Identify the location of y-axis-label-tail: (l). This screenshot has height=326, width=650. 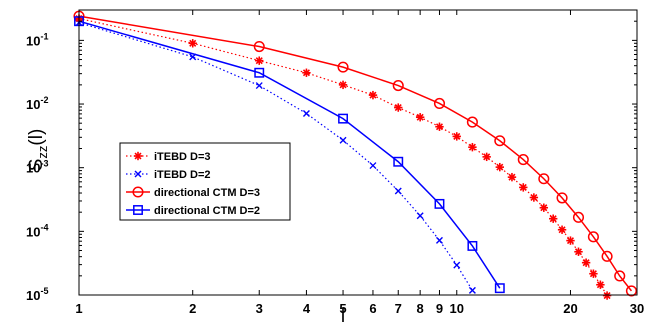
(36, 137).